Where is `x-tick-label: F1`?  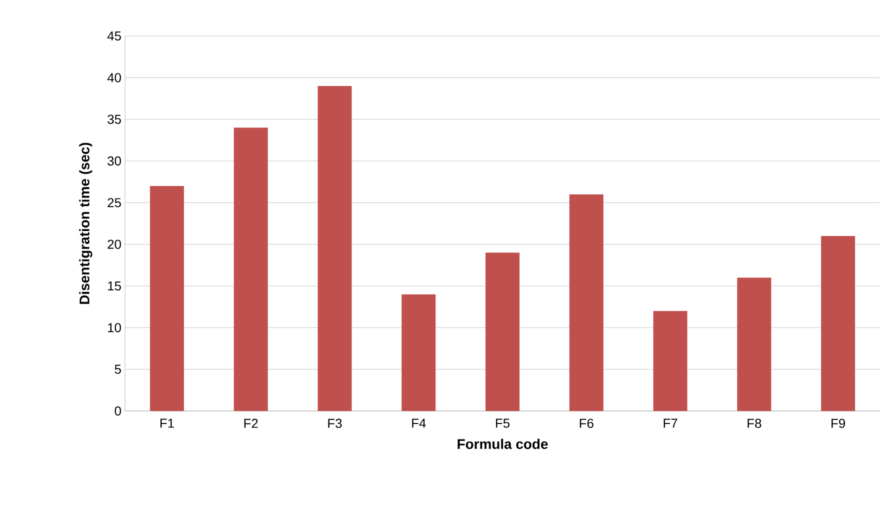
x-tick-label: F1 is located at coordinates (167, 423).